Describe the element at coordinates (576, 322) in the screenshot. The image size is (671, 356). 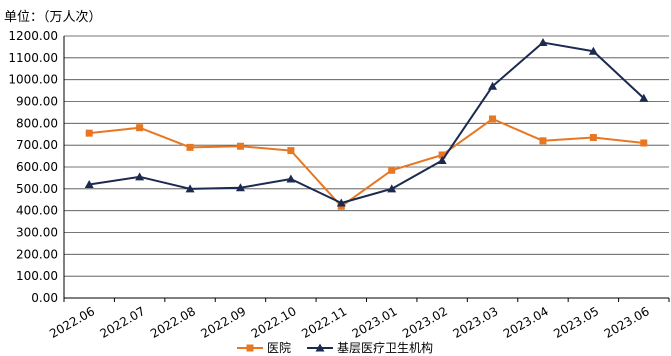
I see `x-tick-label: 2023.05` at that location.